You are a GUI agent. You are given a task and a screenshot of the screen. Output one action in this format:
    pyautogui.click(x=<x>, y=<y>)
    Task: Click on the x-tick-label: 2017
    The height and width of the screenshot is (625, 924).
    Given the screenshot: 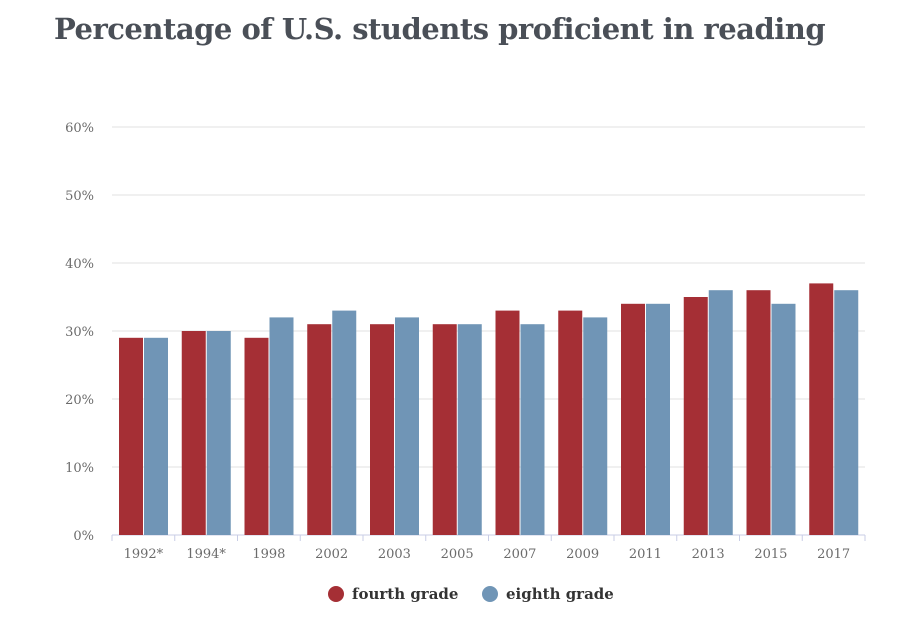 What is the action you would take?
    pyautogui.click(x=833, y=554)
    